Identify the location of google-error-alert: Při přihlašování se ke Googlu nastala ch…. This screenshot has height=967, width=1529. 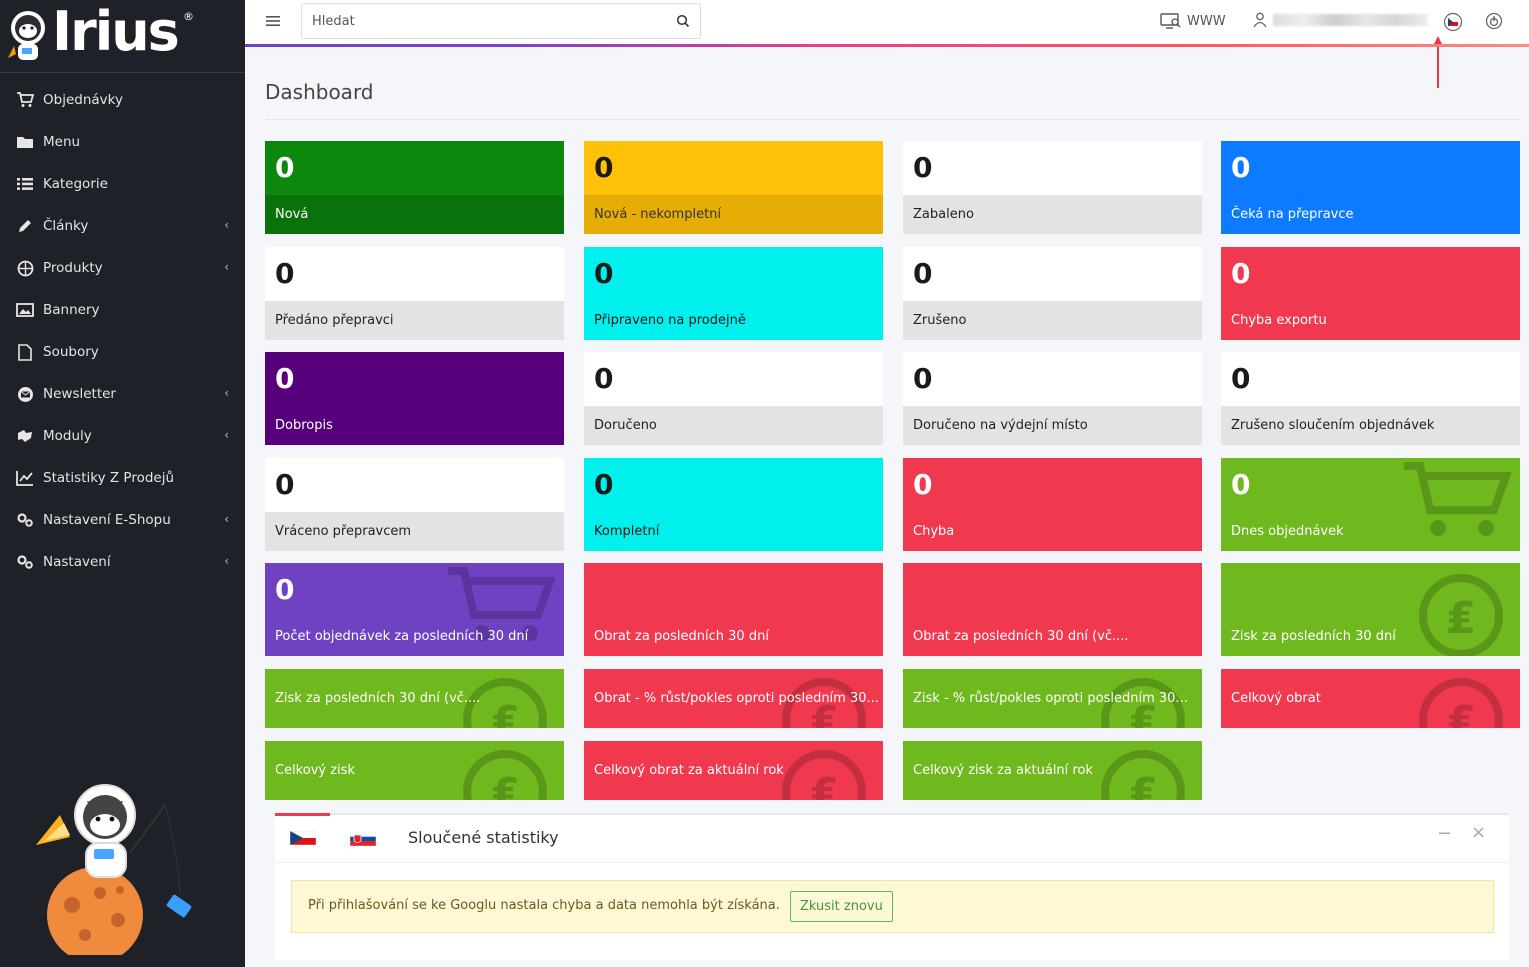
(892, 906).